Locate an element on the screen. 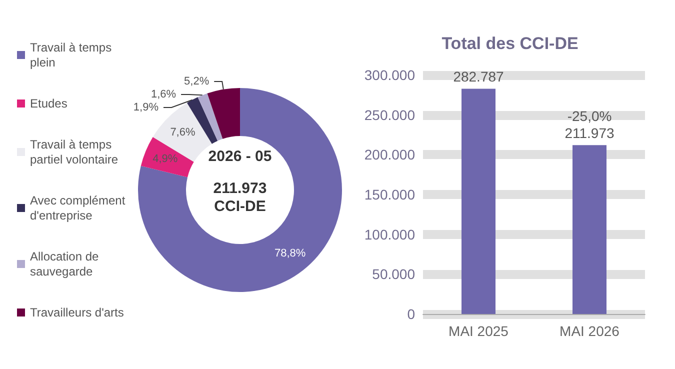  data-label: 78,8% is located at coordinates (290, 254).